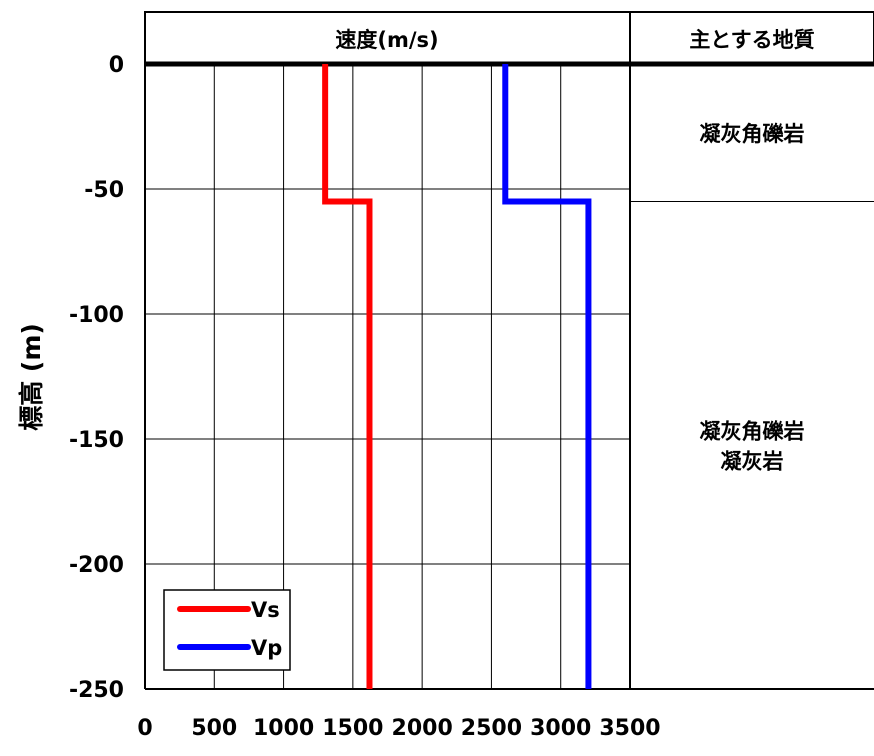 The height and width of the screenshot is (756, 874). Describe the element at coordinates (560, 728) in the screenshot. I see `x-tick-label-3000: 3000` at that location.